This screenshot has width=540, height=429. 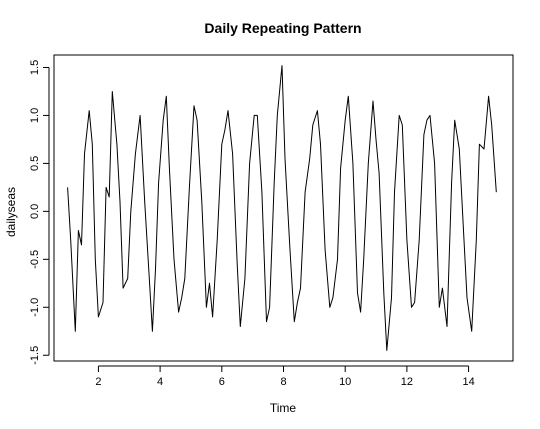 I want to click on y-tick-label: -0.5, so click(x=35, y=259).